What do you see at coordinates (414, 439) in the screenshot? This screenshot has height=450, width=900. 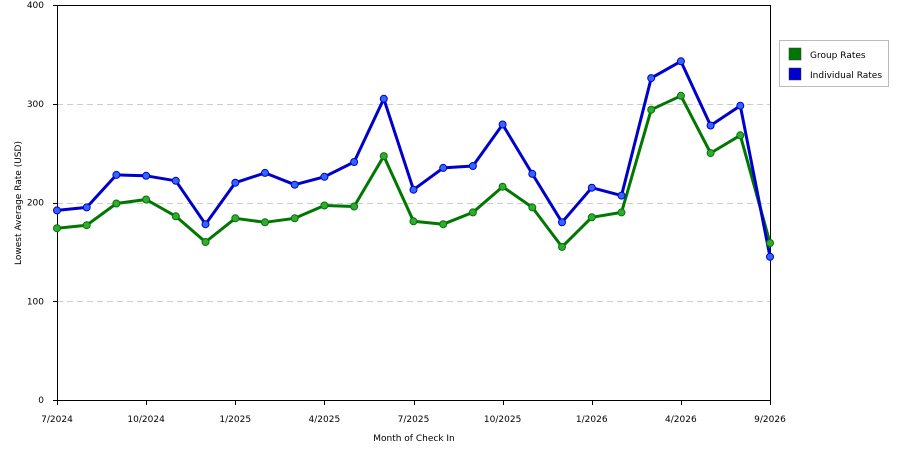 I see `x-axis-title: Month of Check In` at bounding box center [414, 439].